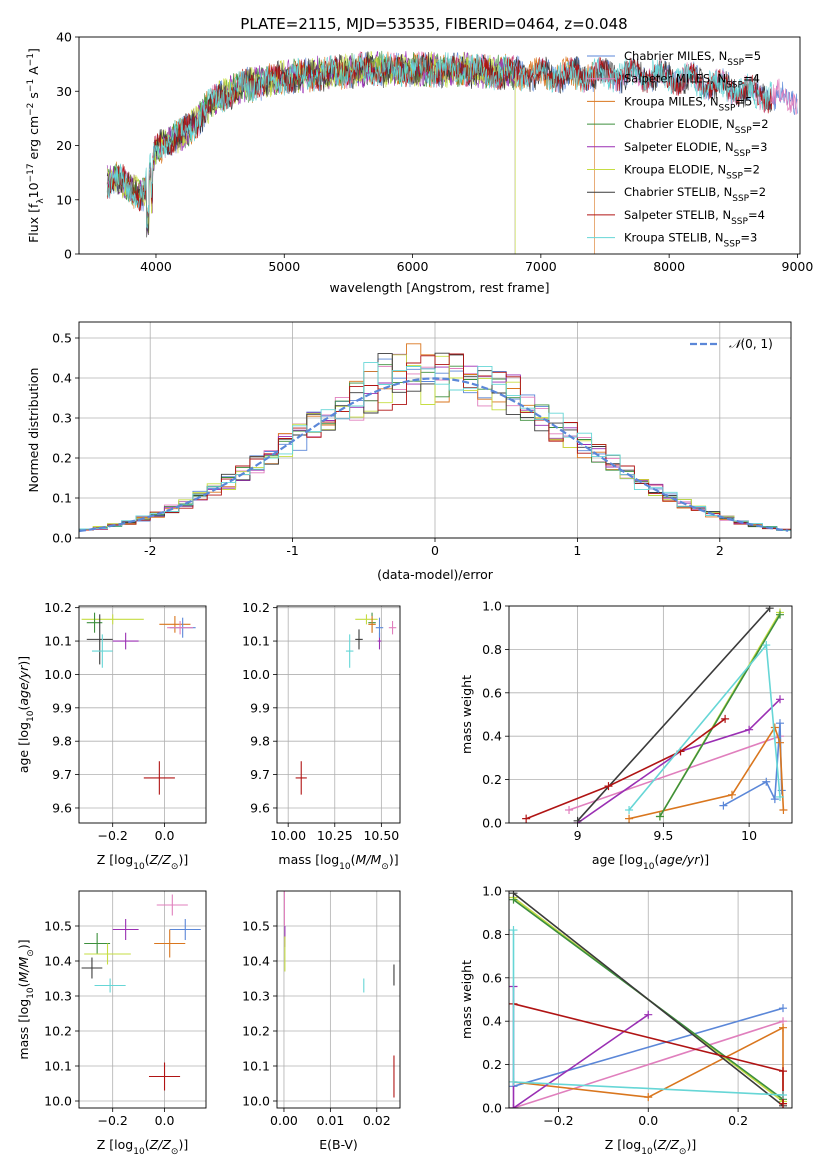 This screenshot has height=1170, width=819. What do you see at coordinates (62, 338) in the screenshot?
I see `y-tick-label: 0.5` at bounding box center [62, 338].